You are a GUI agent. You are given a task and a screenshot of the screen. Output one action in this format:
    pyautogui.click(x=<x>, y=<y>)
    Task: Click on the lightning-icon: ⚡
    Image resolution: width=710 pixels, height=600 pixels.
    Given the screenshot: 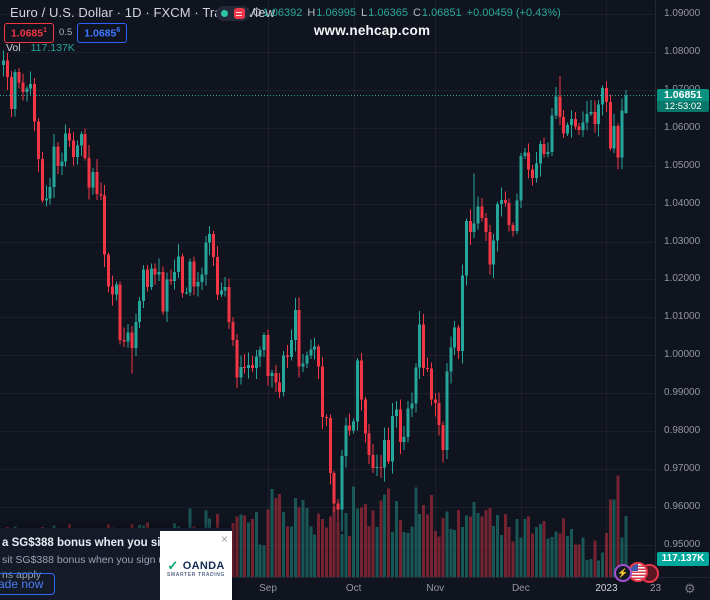 What is the action you would take?
    pyautogui.click(x=623, y=573)
    